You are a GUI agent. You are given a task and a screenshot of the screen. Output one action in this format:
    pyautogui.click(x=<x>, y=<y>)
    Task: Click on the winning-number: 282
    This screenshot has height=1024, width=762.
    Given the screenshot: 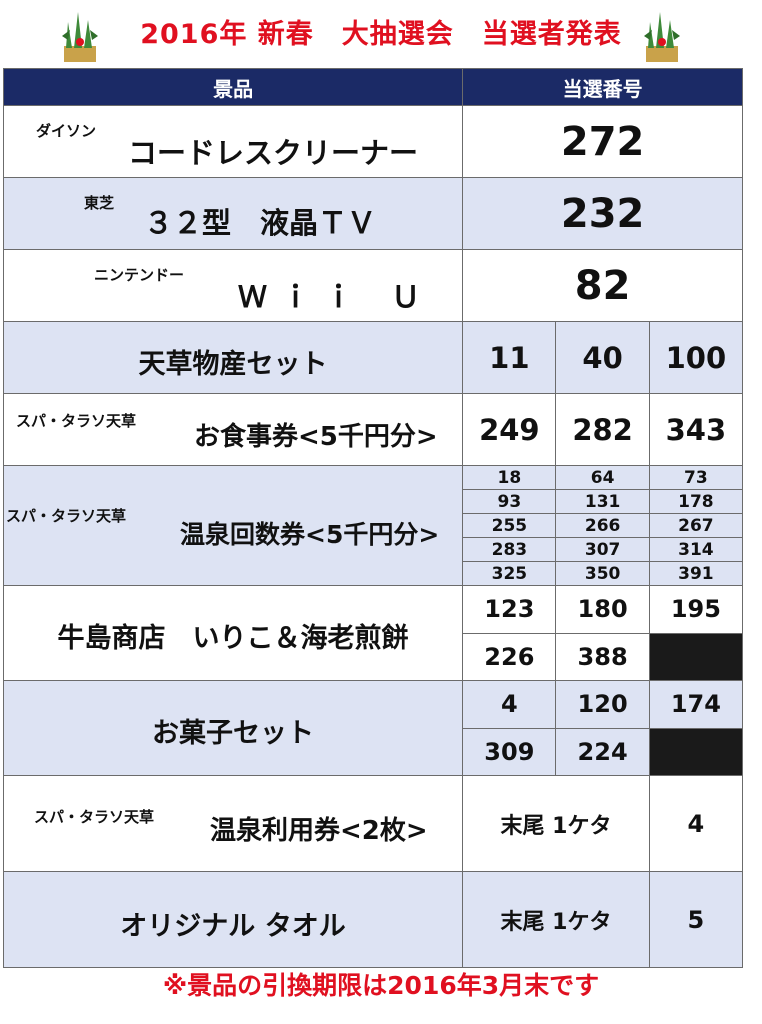 What is the action you would take?
    pyautogui.click(x=602, y=429)
    